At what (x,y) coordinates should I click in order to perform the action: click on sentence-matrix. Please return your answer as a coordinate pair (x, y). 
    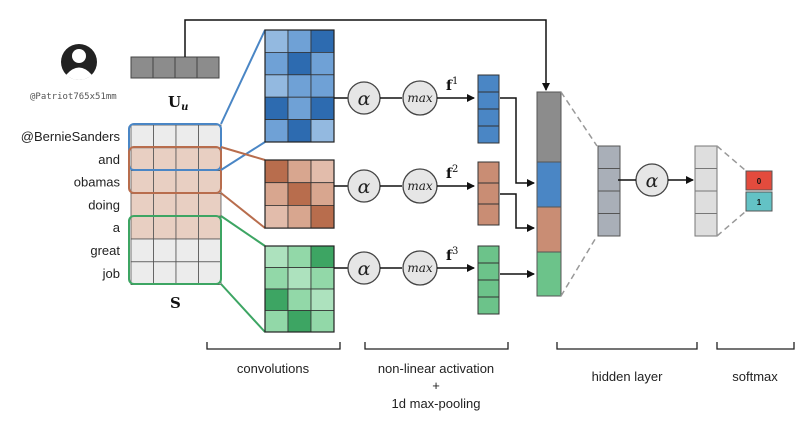
    Looking at the image, I should click on (176, 204).